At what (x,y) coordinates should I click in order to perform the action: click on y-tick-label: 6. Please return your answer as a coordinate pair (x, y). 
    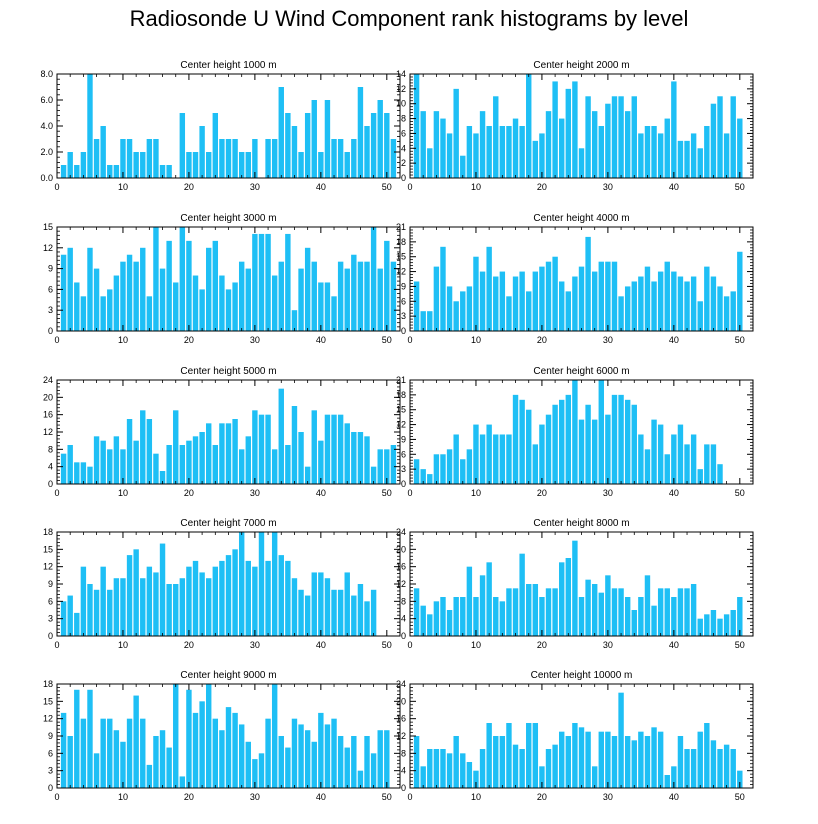
    Looking at the image, I should click on (403, 301).